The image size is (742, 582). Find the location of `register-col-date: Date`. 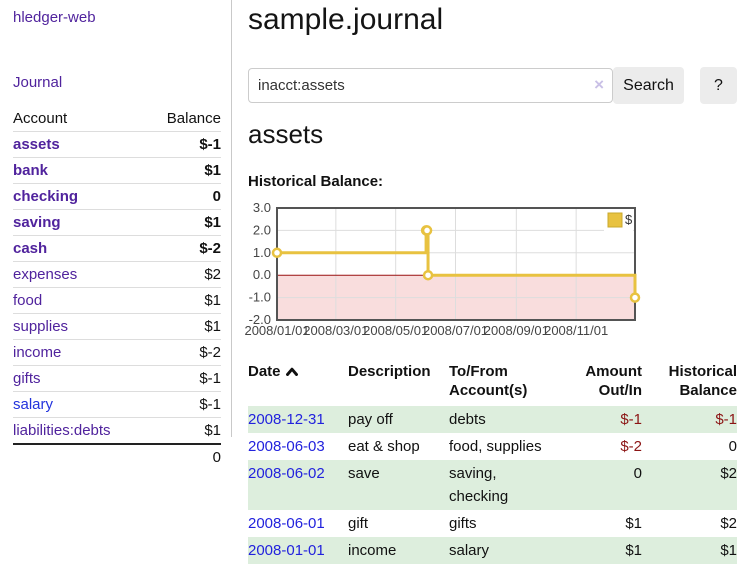

register-col-date: Date is located at coordinates (298, 384).